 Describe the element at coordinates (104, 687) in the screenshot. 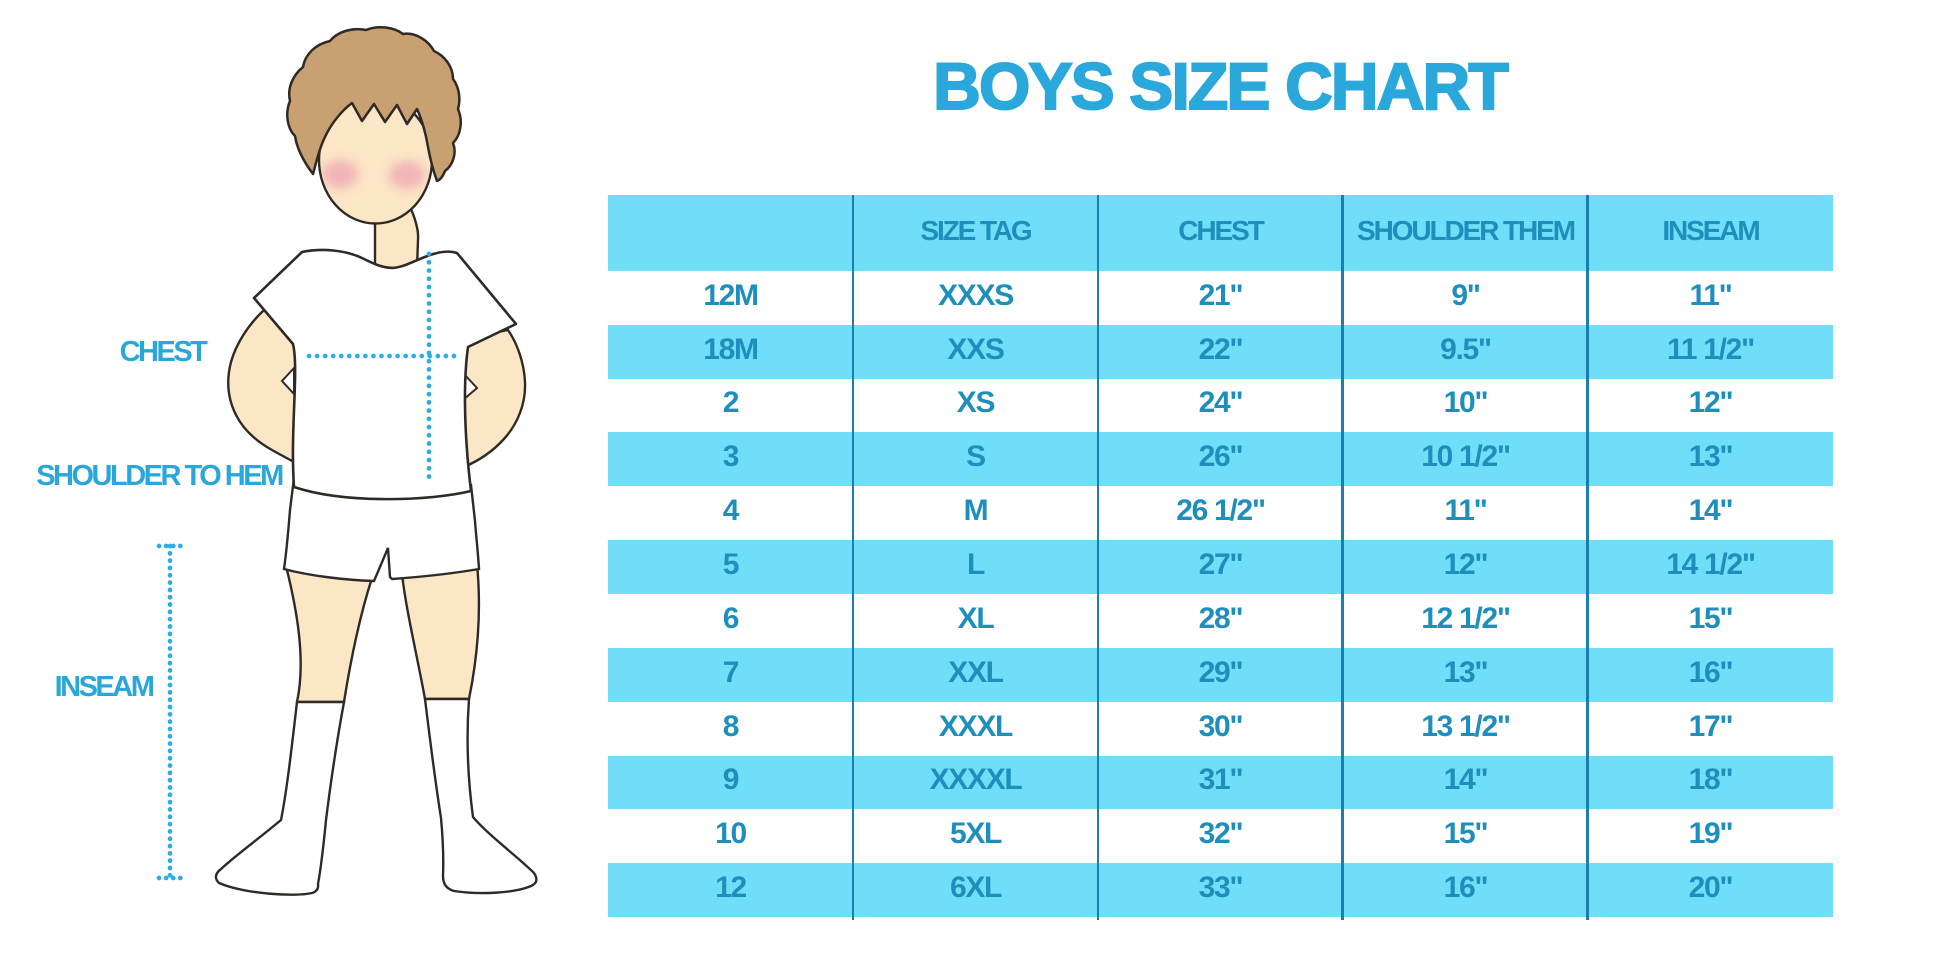

I see `svg-text: INSEAM` at that location.